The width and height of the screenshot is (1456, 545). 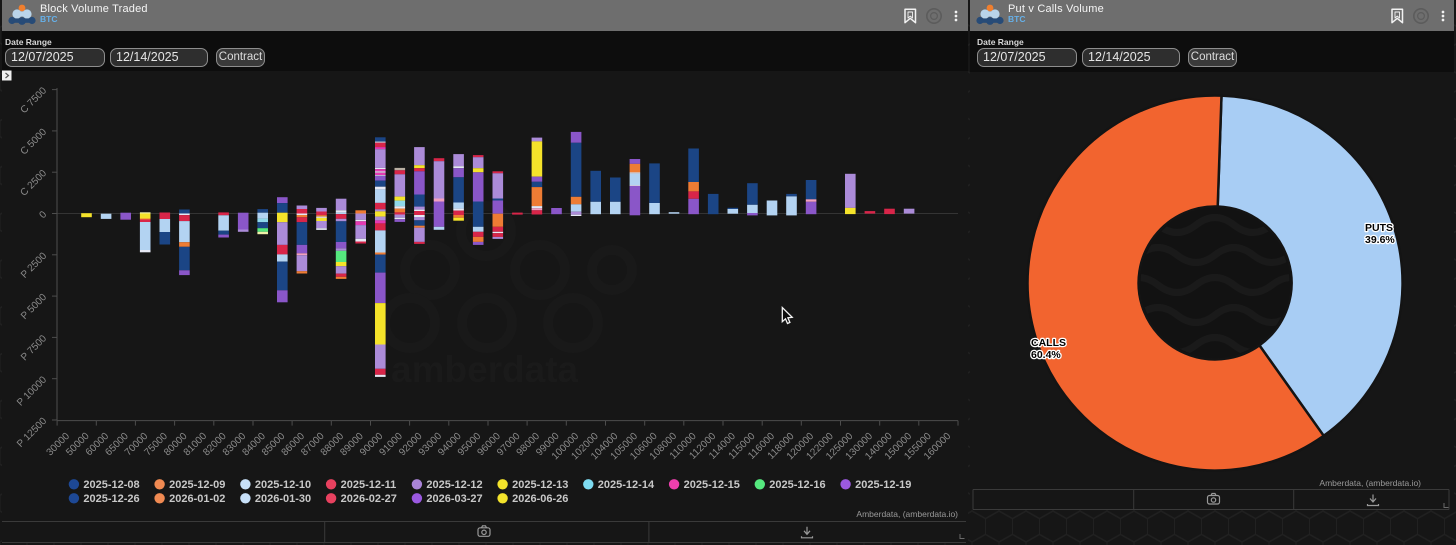 I want to click on svg-text: 2025-12-10, so click(x=283, y=485).